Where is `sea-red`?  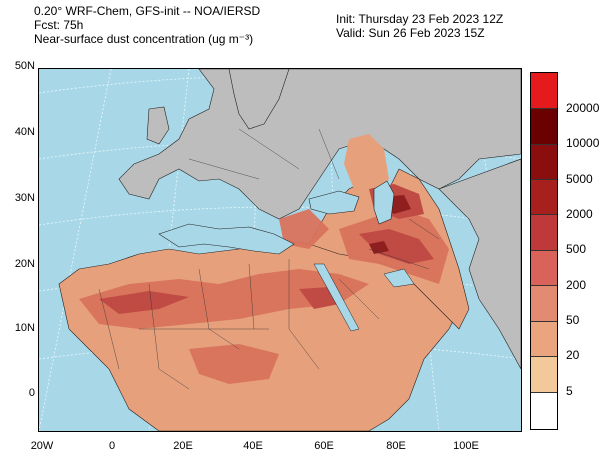
sea-red is located at coordinates (336, 297).